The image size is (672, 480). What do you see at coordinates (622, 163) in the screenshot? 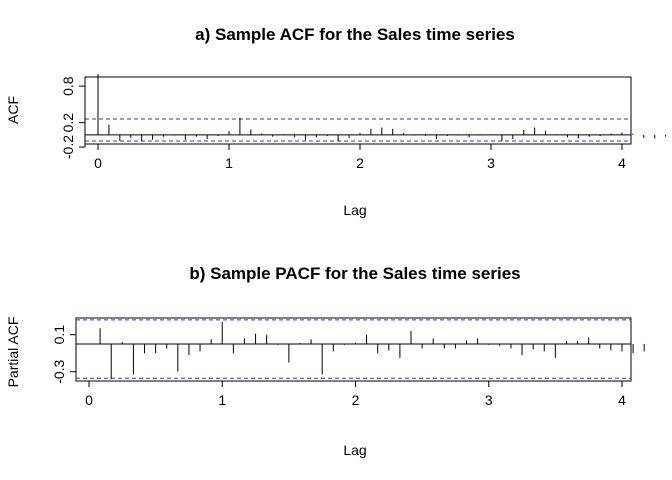
I see `acf-x-tick-label: 4` at bounding box center [622, 163].